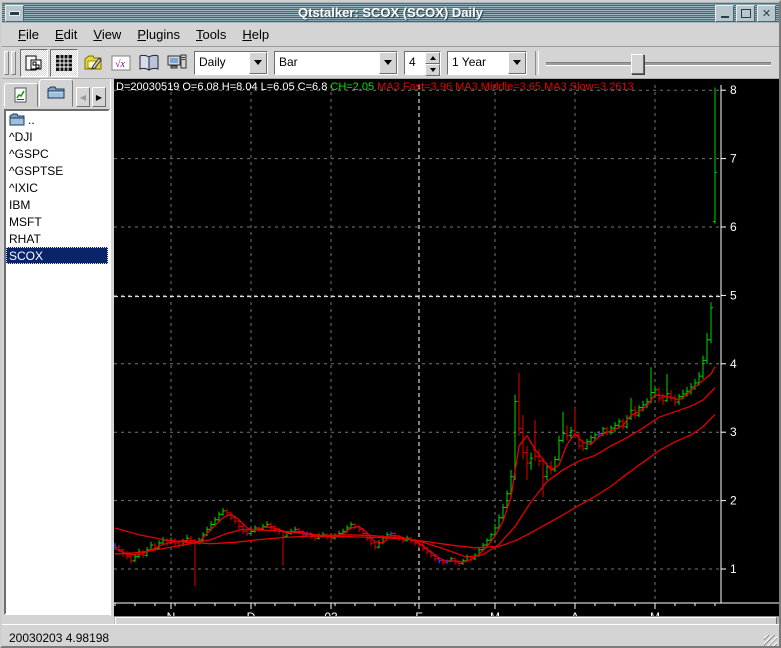  I want to click on side-panel-tabs: ◀ ▶, so click(55, 93).